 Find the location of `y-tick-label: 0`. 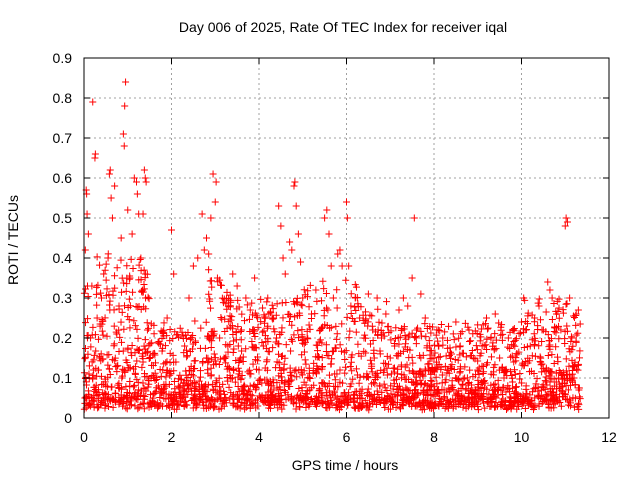

y-tick-label: 0 is located at coordinates (68, 418).